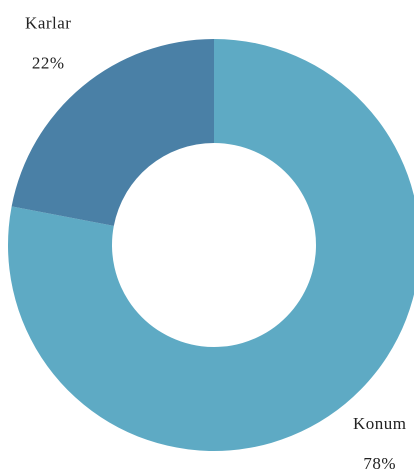 This screenshot has width=414, height=475. What do you see at coordinates (380, 423) in the screenshot?
I see `slice-label: Konum` at bounding box center [380, 423].